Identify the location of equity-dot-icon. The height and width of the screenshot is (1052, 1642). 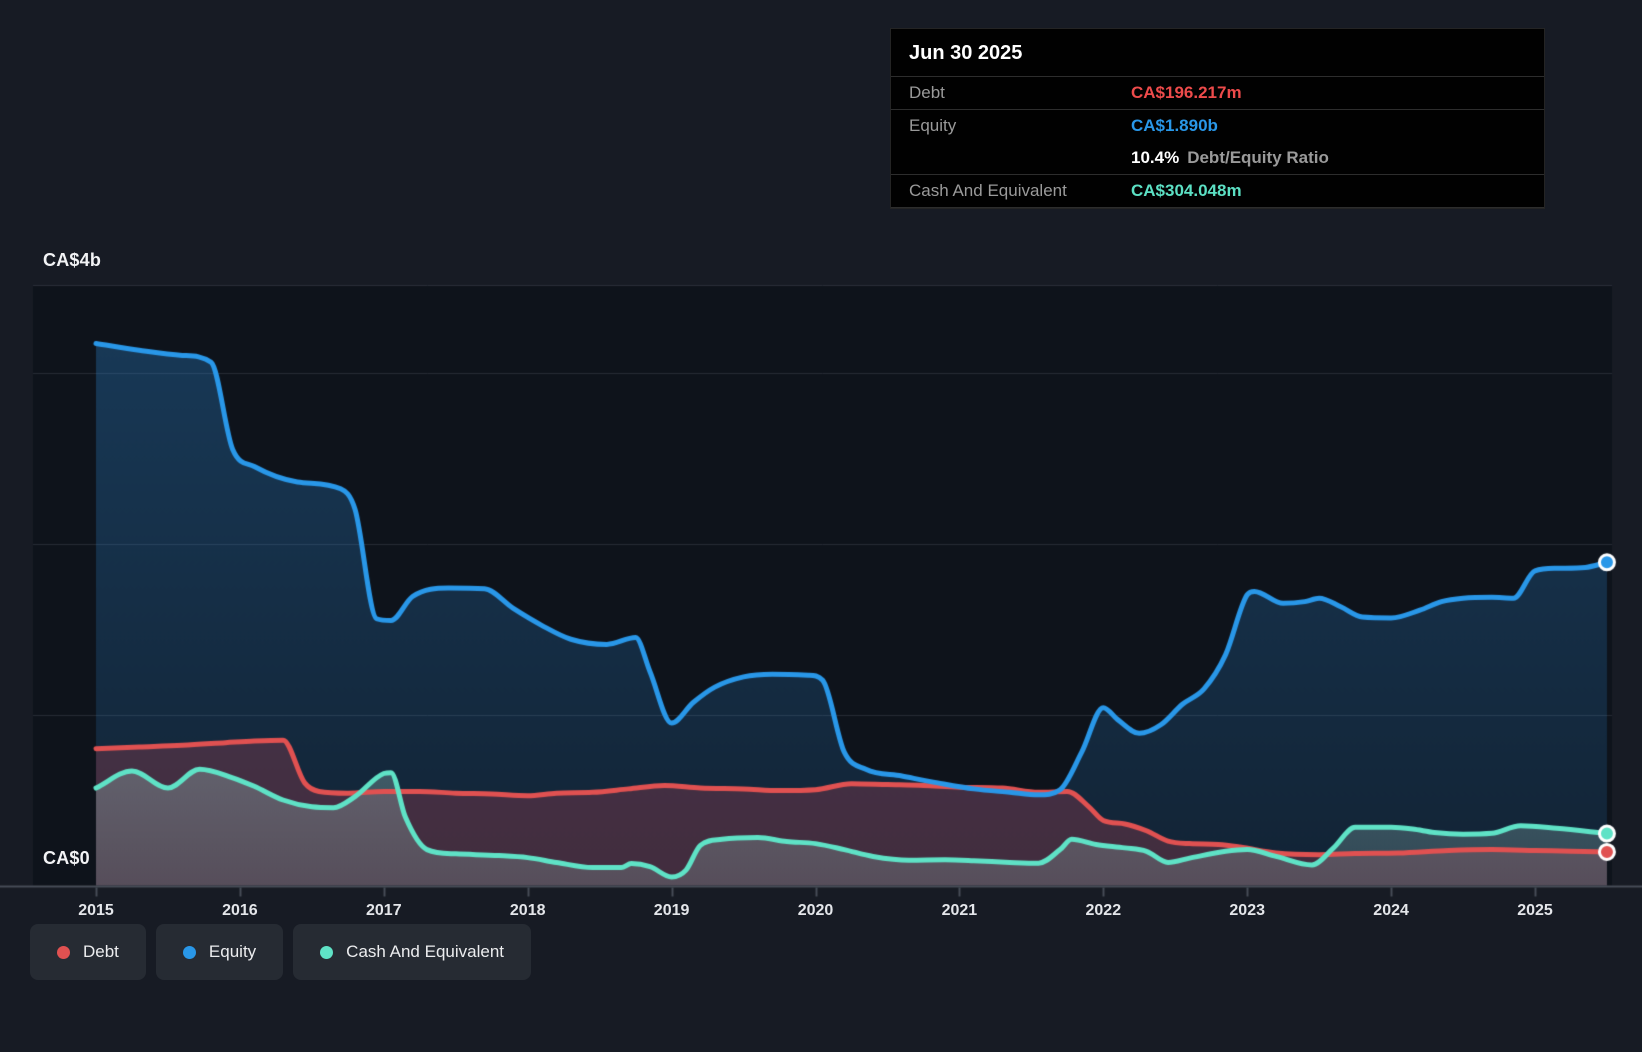
(189, 952).